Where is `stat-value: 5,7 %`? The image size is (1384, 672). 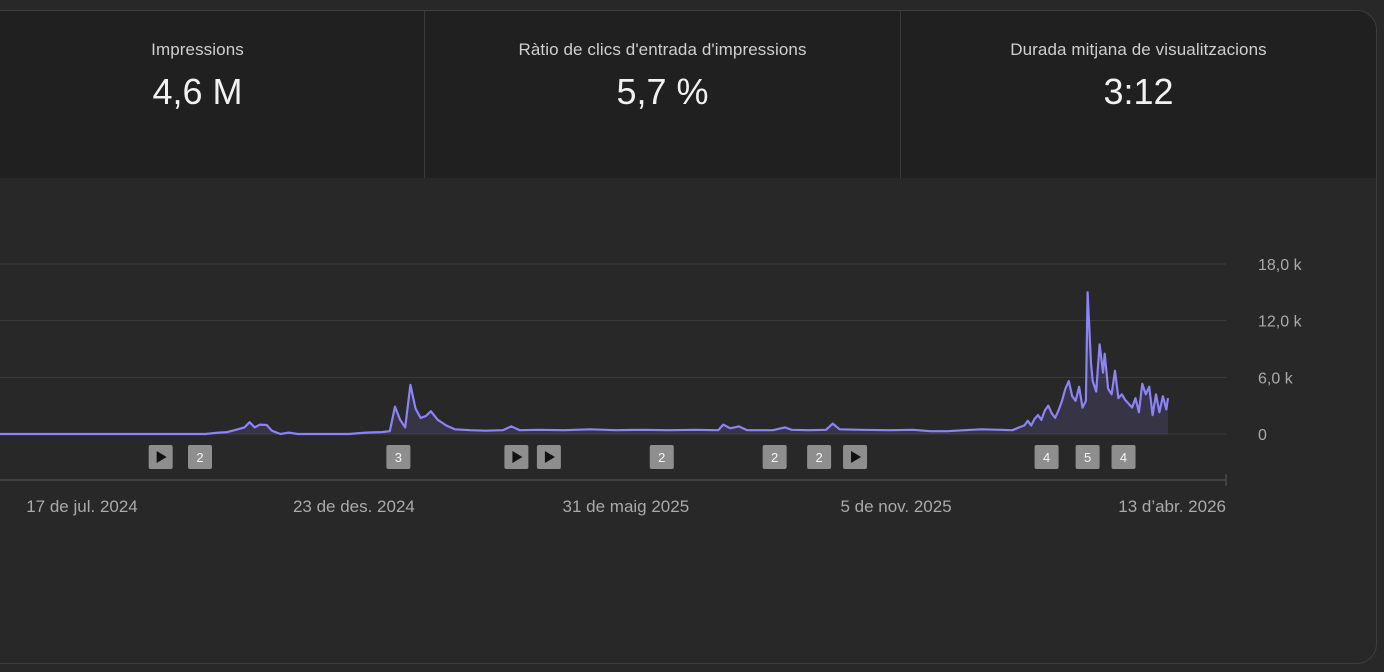
stat-value: 5,7 % is located at coordinates (662, 91).